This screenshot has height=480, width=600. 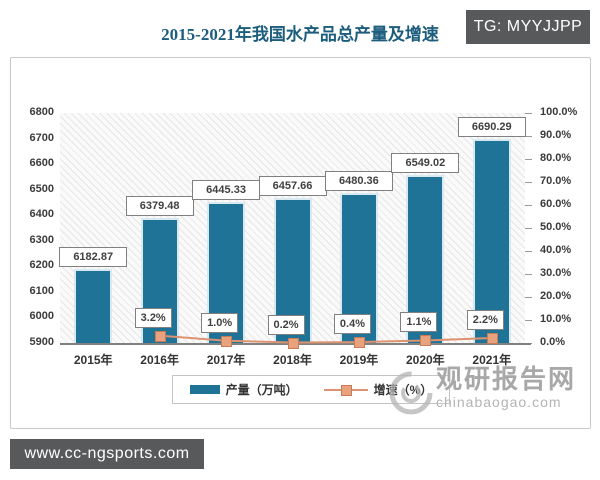 I want to click on left-axis-tick-label: 6400, so click(x=41, y=214).